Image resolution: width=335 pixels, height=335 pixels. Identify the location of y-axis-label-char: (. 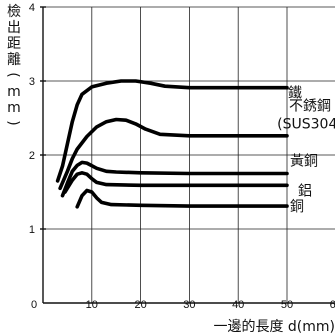
(13, 74).